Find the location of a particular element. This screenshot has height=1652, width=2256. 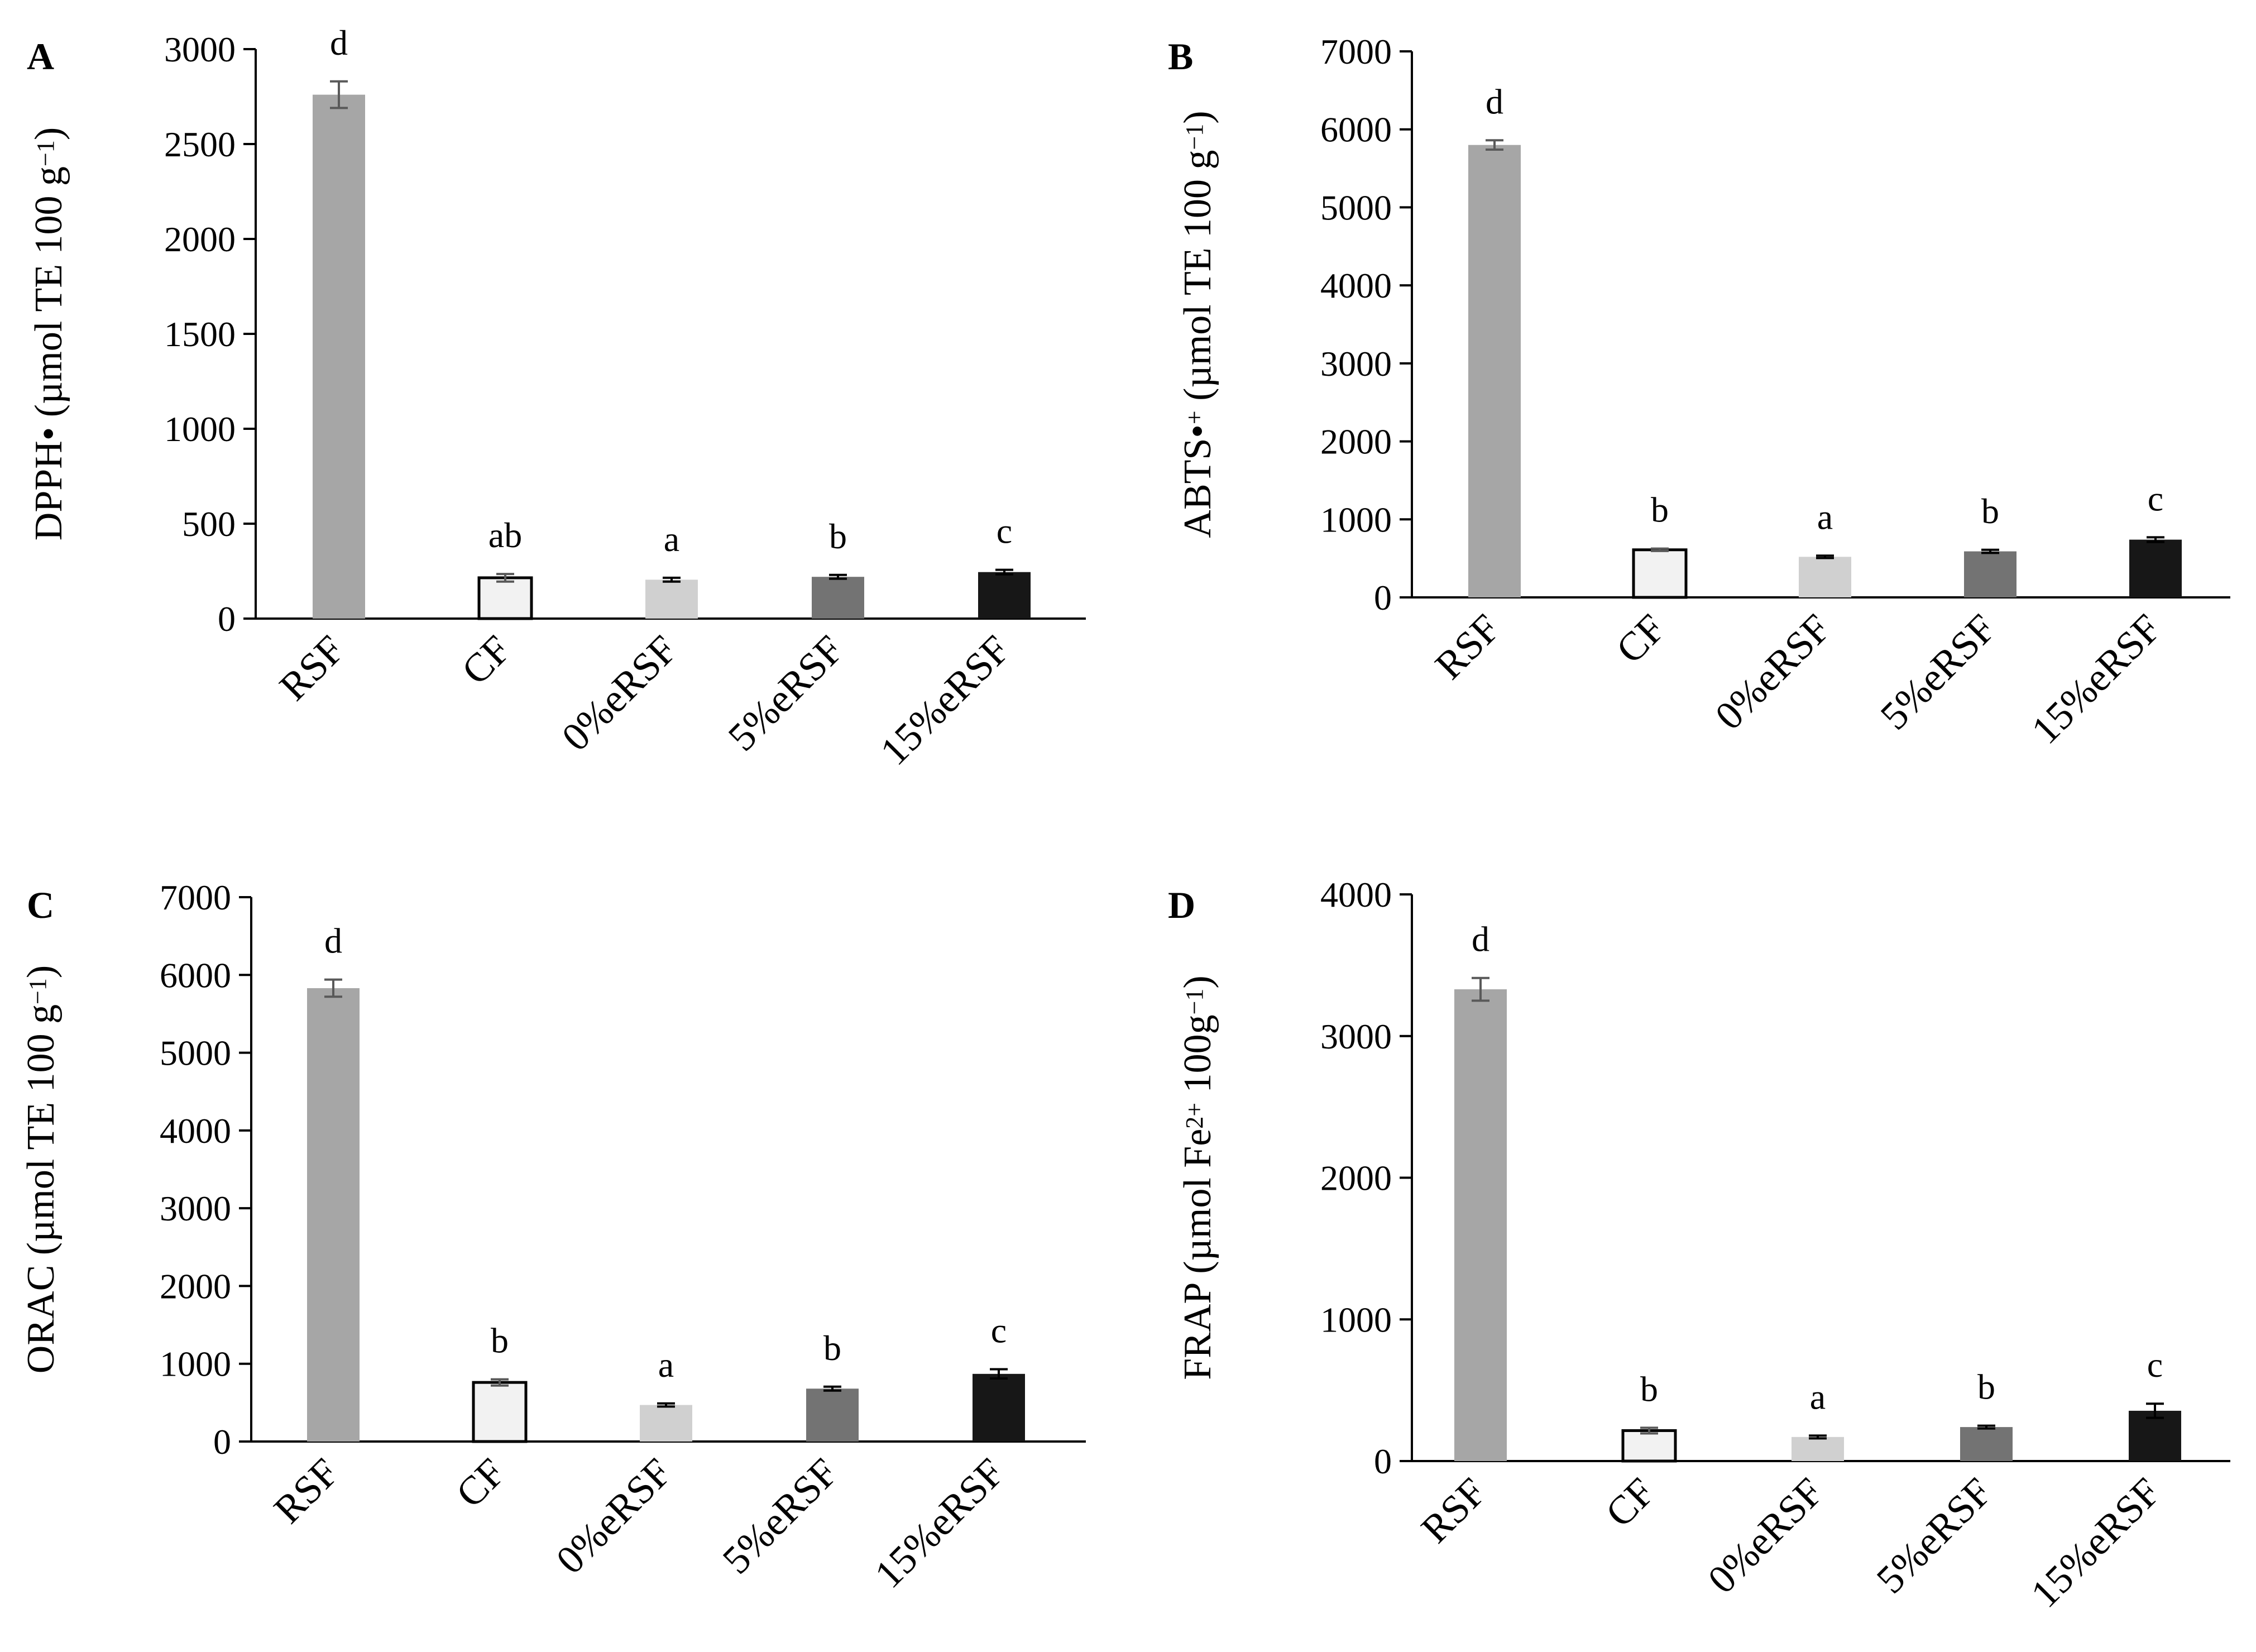

y-tick-label: 2500 is located at coordinates (200, 144).